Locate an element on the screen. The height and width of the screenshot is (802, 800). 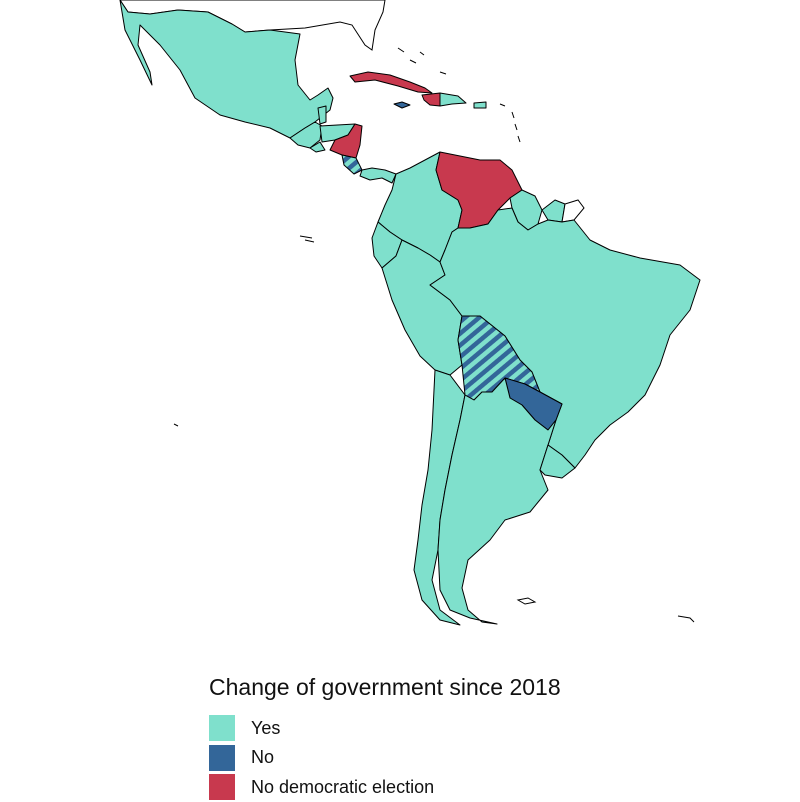
country-jamaica is located at coordinates (402, 105).